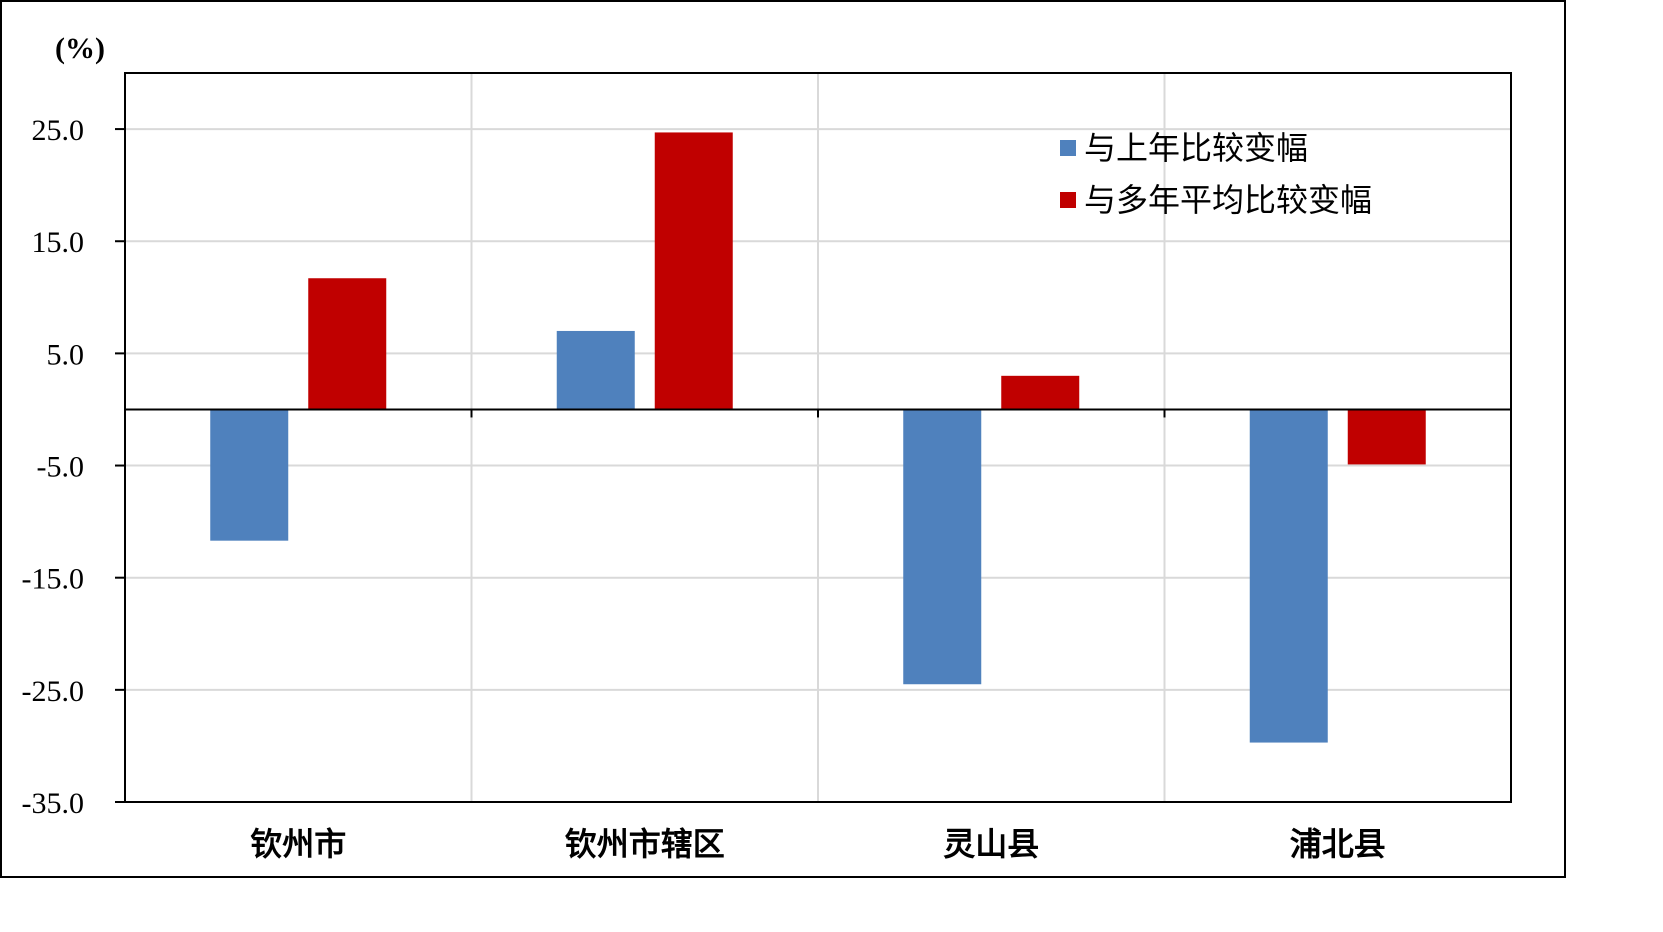 The image size is (1663, 932). Describe the element at coordinates (58, 242) in the screenshot. I see `y-tick-label: 15.0` at that location.